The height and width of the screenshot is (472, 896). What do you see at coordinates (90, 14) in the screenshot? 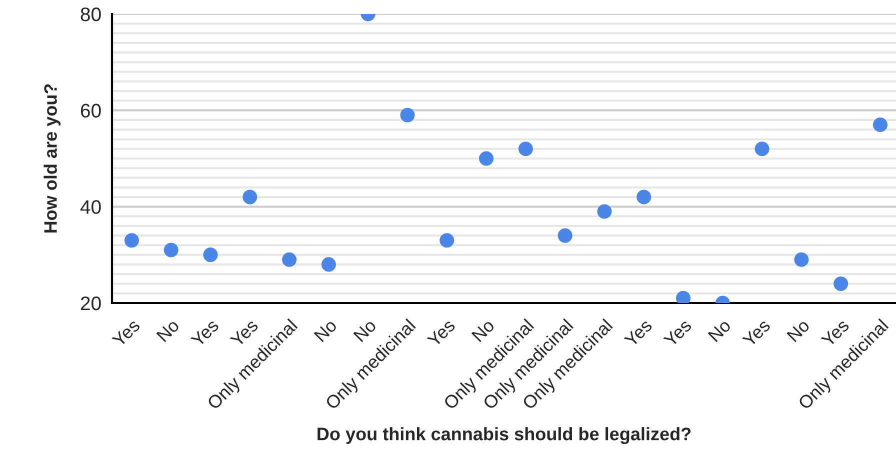
I see `y-tick-label: 80` at bounding box center [90, 14].